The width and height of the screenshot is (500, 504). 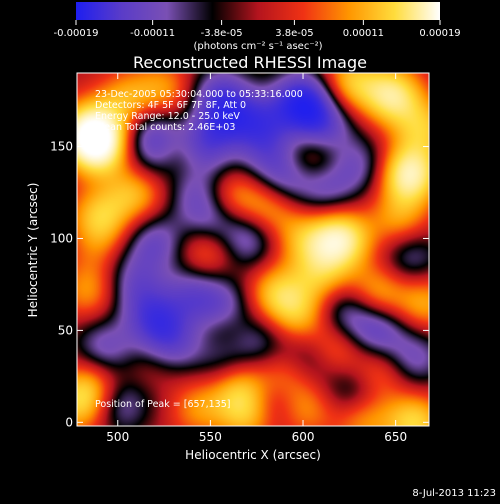 I want to click on colorbar-tick-label: -0.00011, so click(x=152, y=33).